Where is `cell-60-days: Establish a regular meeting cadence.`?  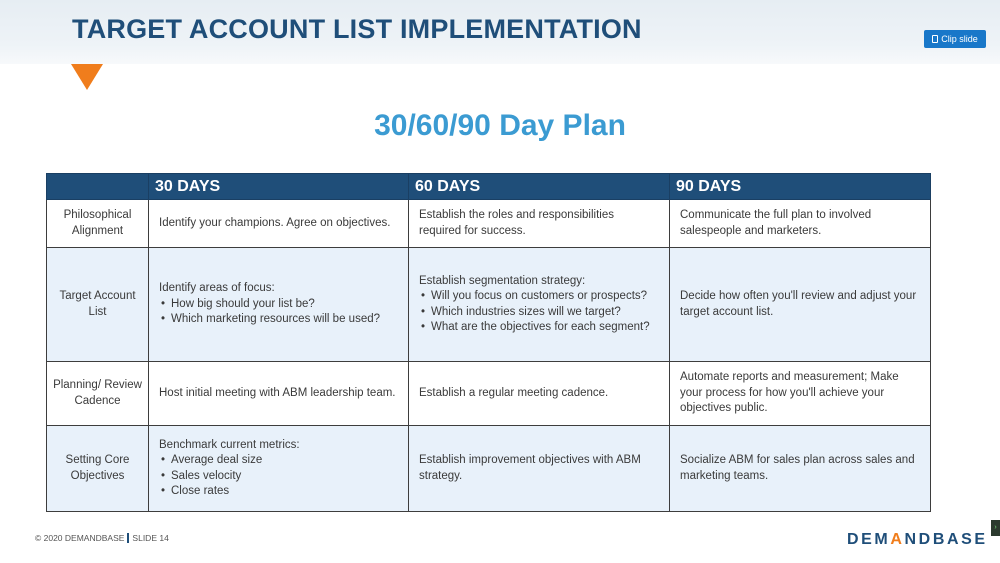
cell-60-days: Establish a regular meeting cadence. is located at coordinates (539, 393).